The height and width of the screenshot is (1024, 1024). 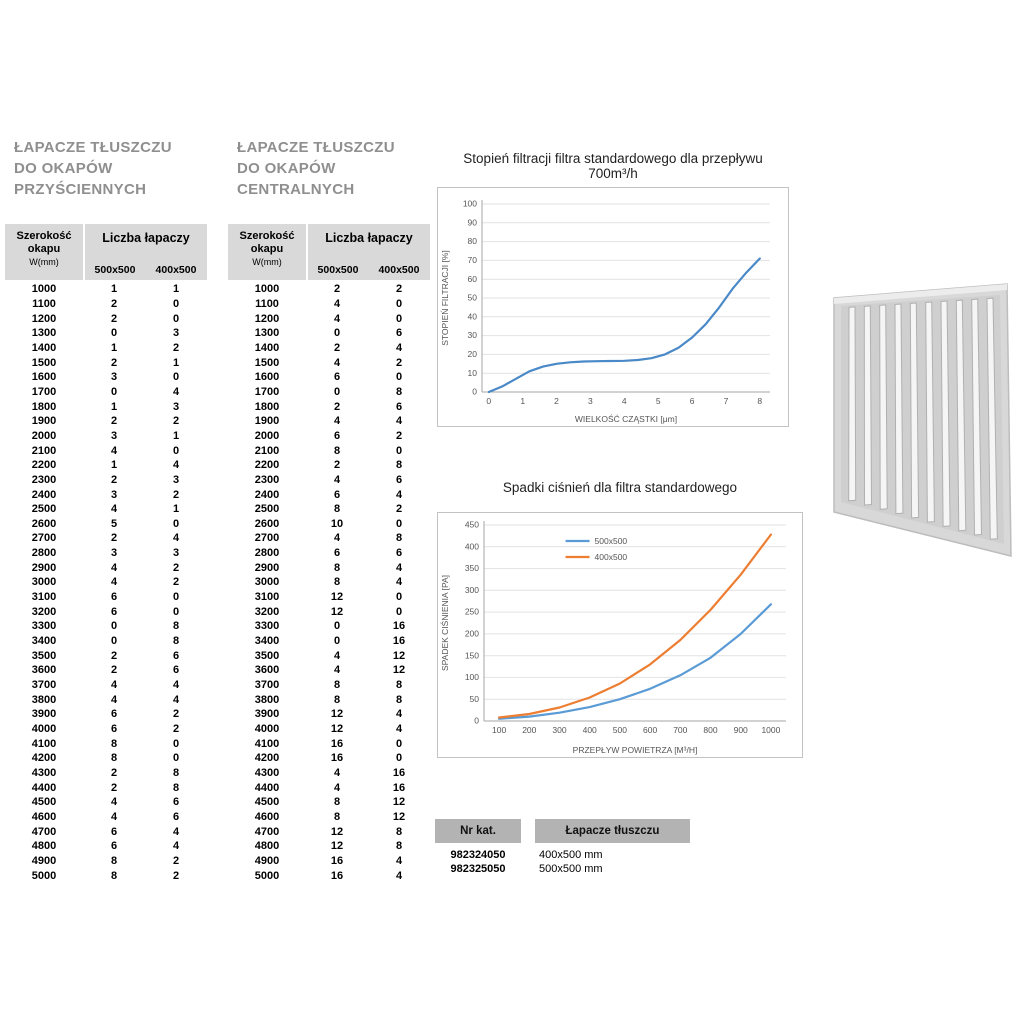 What do you see at coordinates (329, 450) in the screenshot?
I see `table-row: 2100 8 0` at bounding box center [329, 450].